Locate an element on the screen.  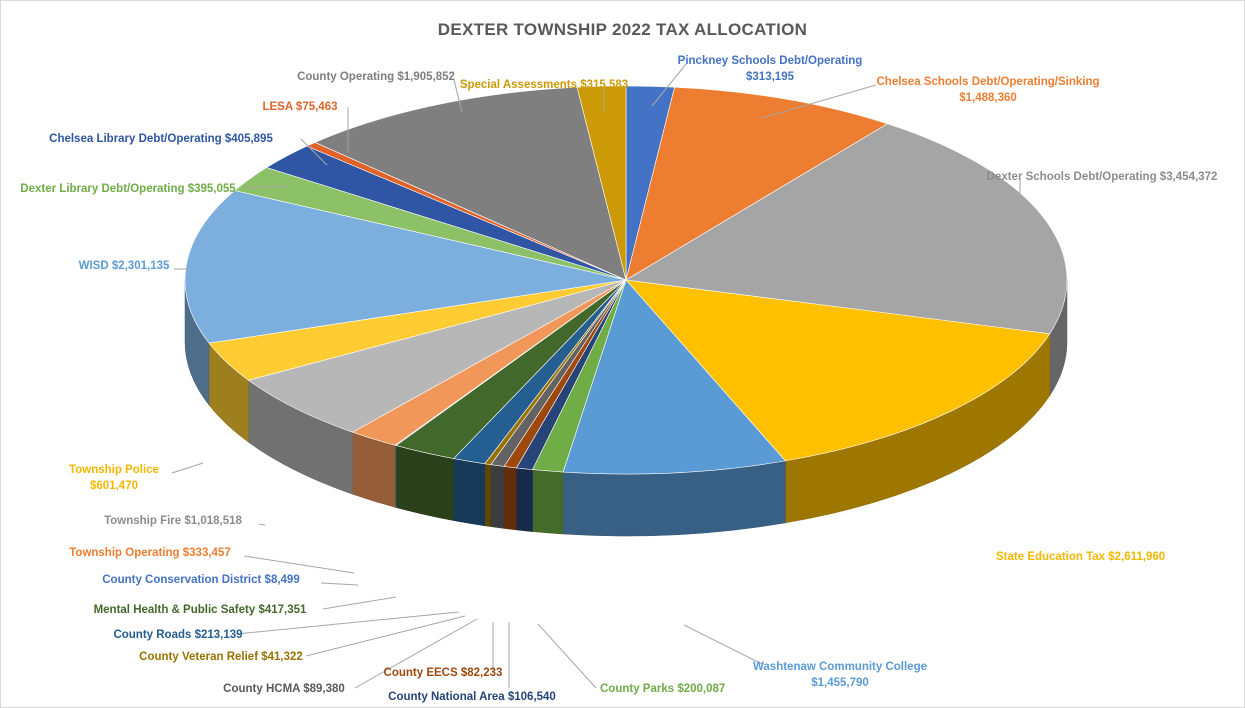
label-pinckney-schools-debt-operating-line-2: $313,195 is located at coordinates (770, 77).